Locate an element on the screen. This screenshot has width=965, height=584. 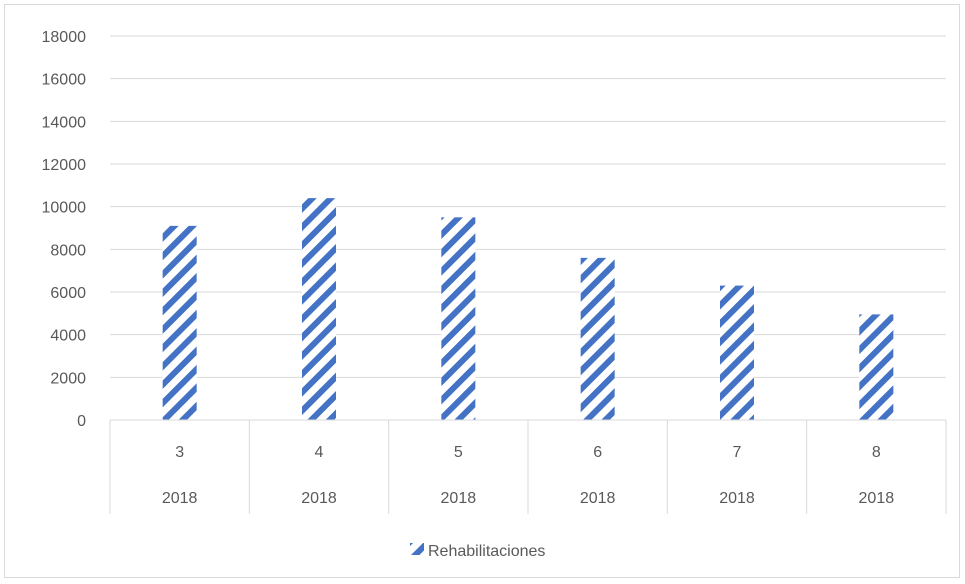
x-tick-label-month: 5 is located at coordinates (458, 452).